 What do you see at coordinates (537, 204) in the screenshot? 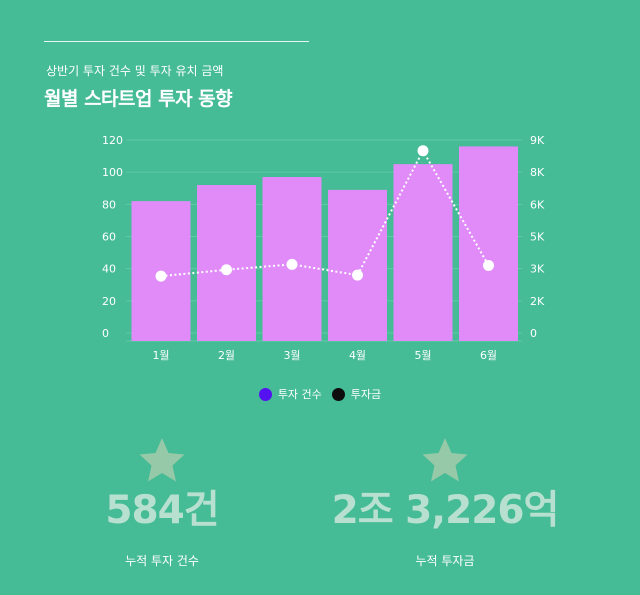
I see `right-tick-label: 6K` at bounding box center [537, 204].